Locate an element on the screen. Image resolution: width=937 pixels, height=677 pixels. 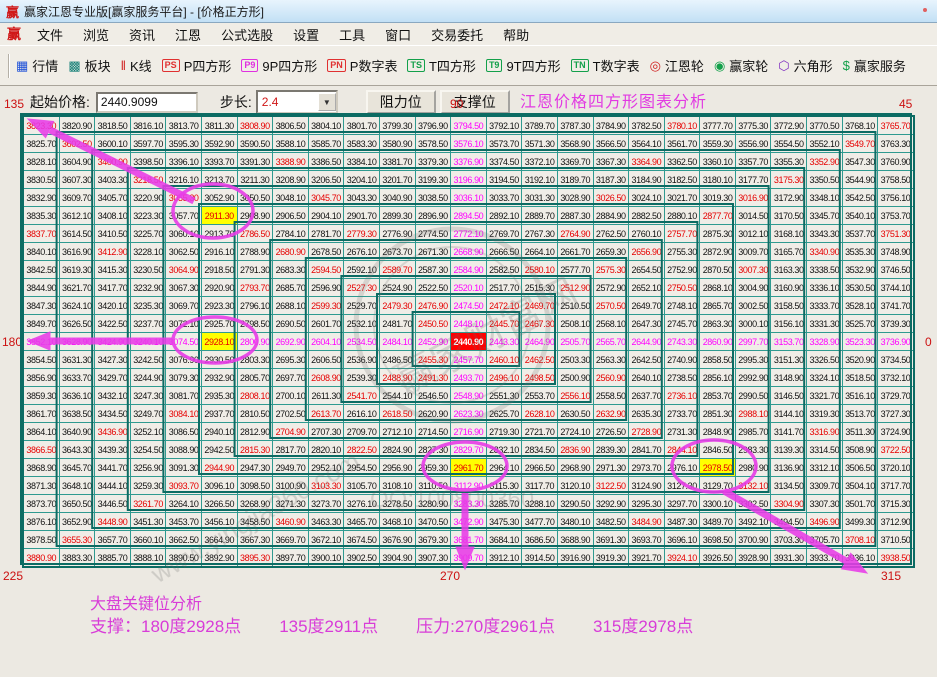
grid-cell: 3362.50 is located at coordinates (682, 161).